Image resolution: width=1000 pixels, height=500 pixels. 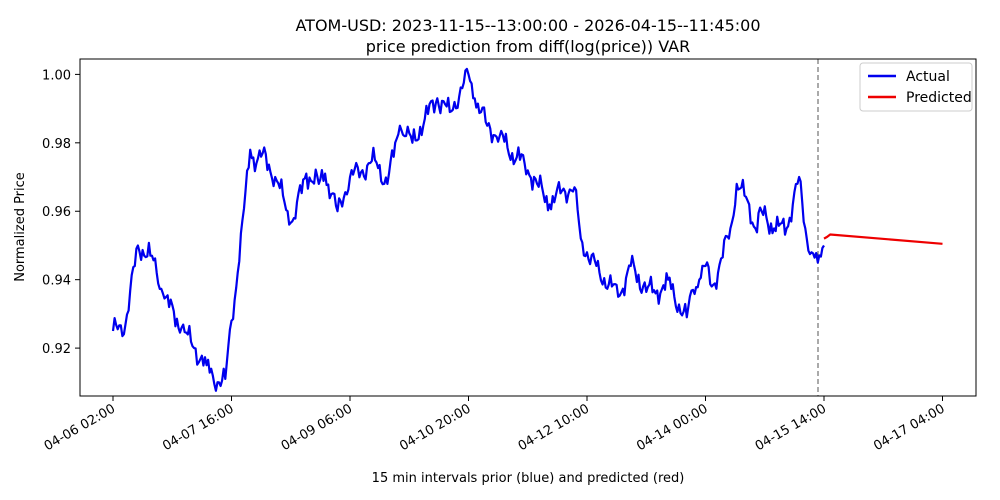 I want to click on x-tick-label: 04-09 06:00, so click(x=317, y=427).